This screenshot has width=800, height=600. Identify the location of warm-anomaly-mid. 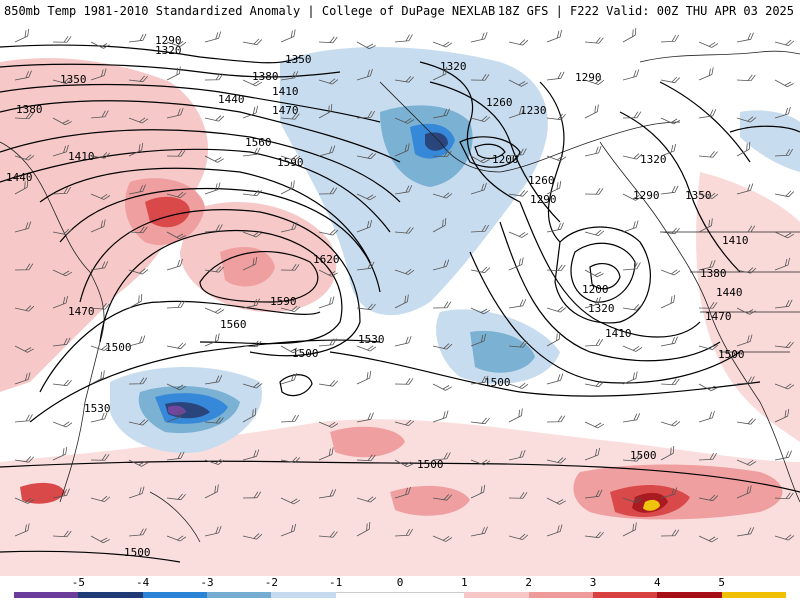
(367, 442).